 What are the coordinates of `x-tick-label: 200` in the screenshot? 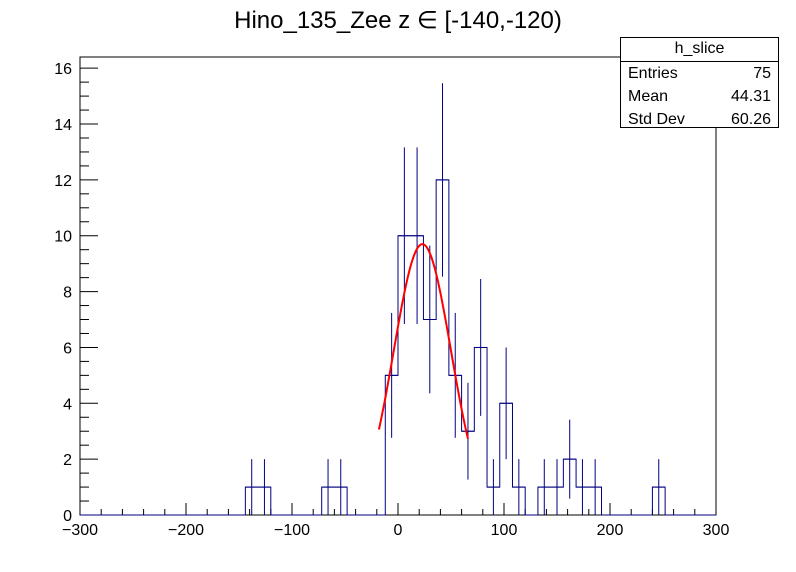 It's located at (610, 530).